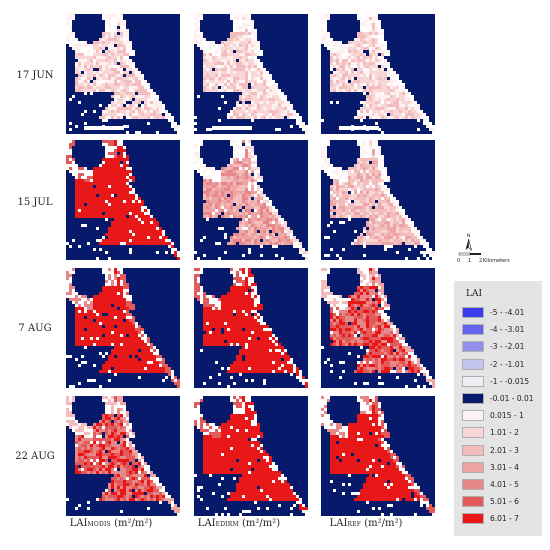  Describe the element at coordinates (512, 398) in the screenshot. I see `legend-label: -0.01 - 0.01` at that location.